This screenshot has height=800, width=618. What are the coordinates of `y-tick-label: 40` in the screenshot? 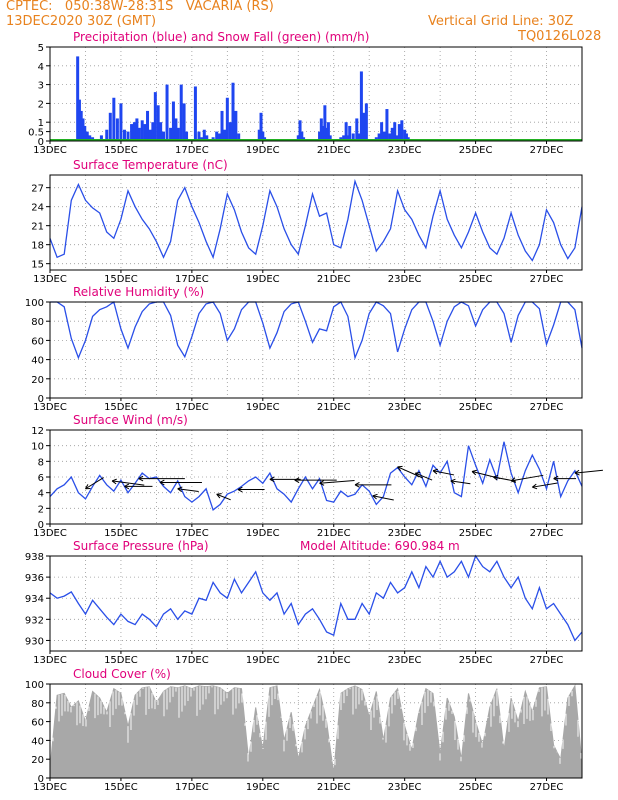 It's located at (37, 361).